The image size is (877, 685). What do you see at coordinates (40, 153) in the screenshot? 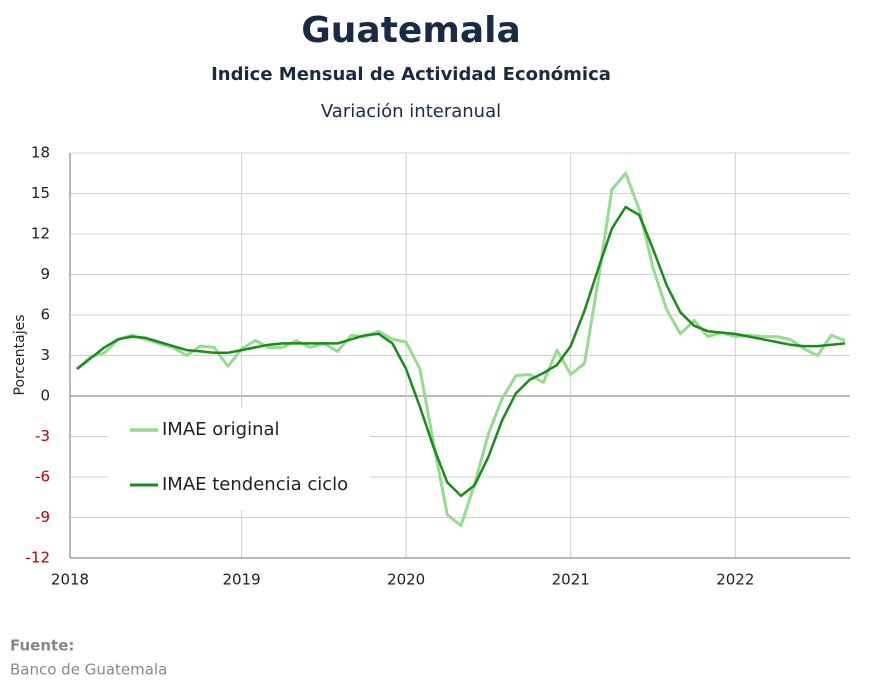
I see `y-tick-label: 18` at bounding box center [40, 153].